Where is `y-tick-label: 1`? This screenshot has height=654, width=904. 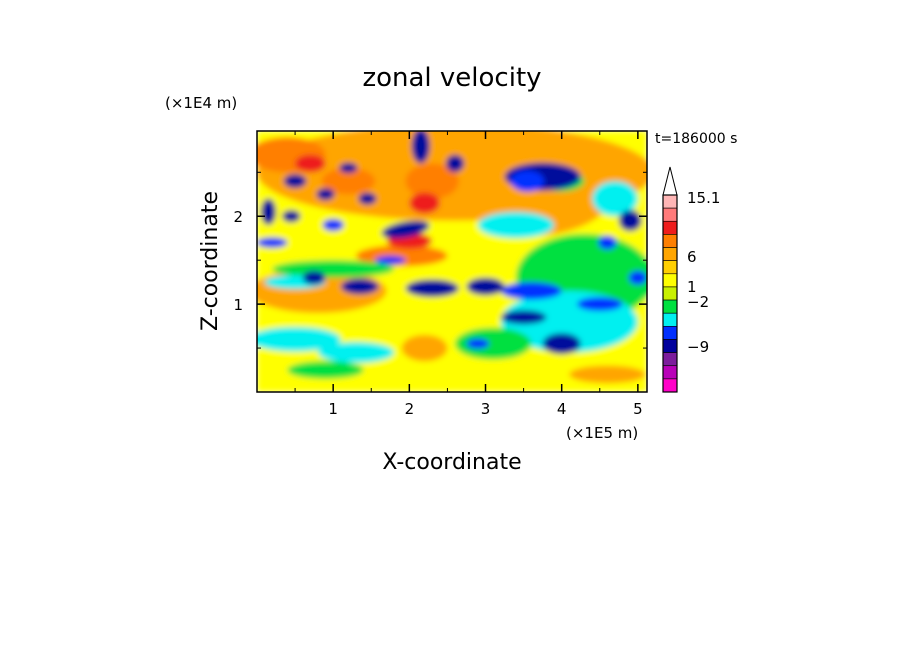 y-tick-label: 1 is located at coordinates (238, 305).